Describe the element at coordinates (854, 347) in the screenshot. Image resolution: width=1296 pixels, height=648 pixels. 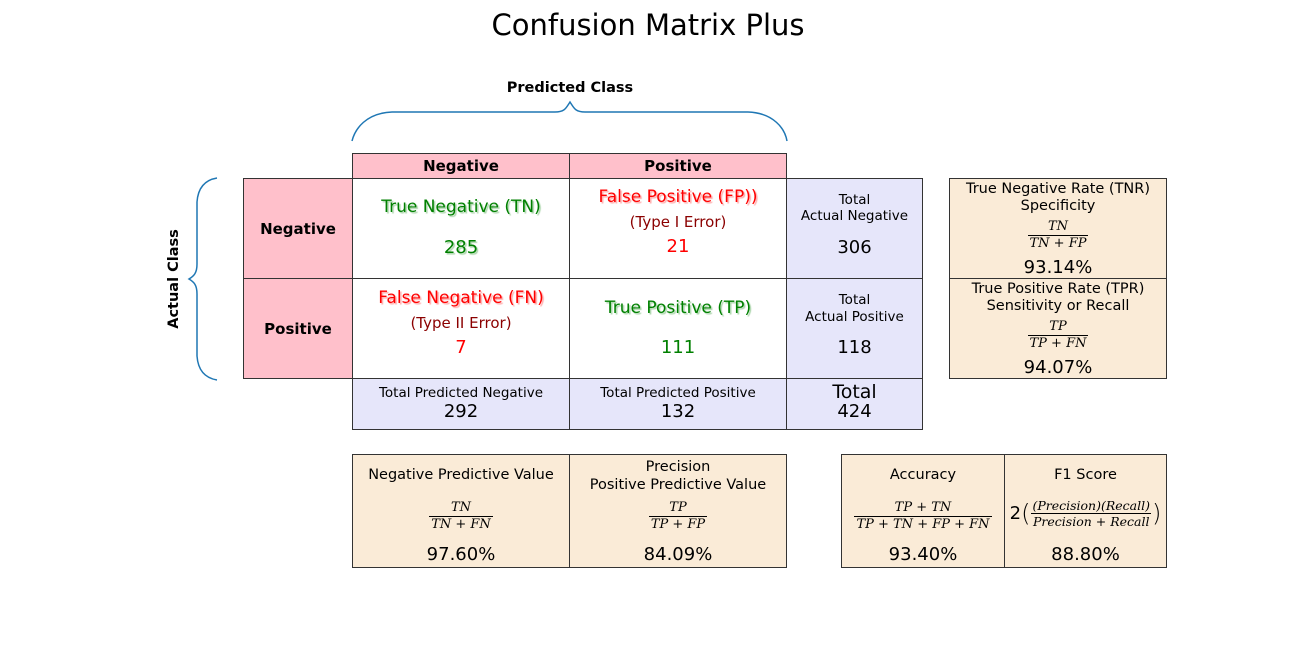
I see `total-actual-positive-value: 118` at that location.